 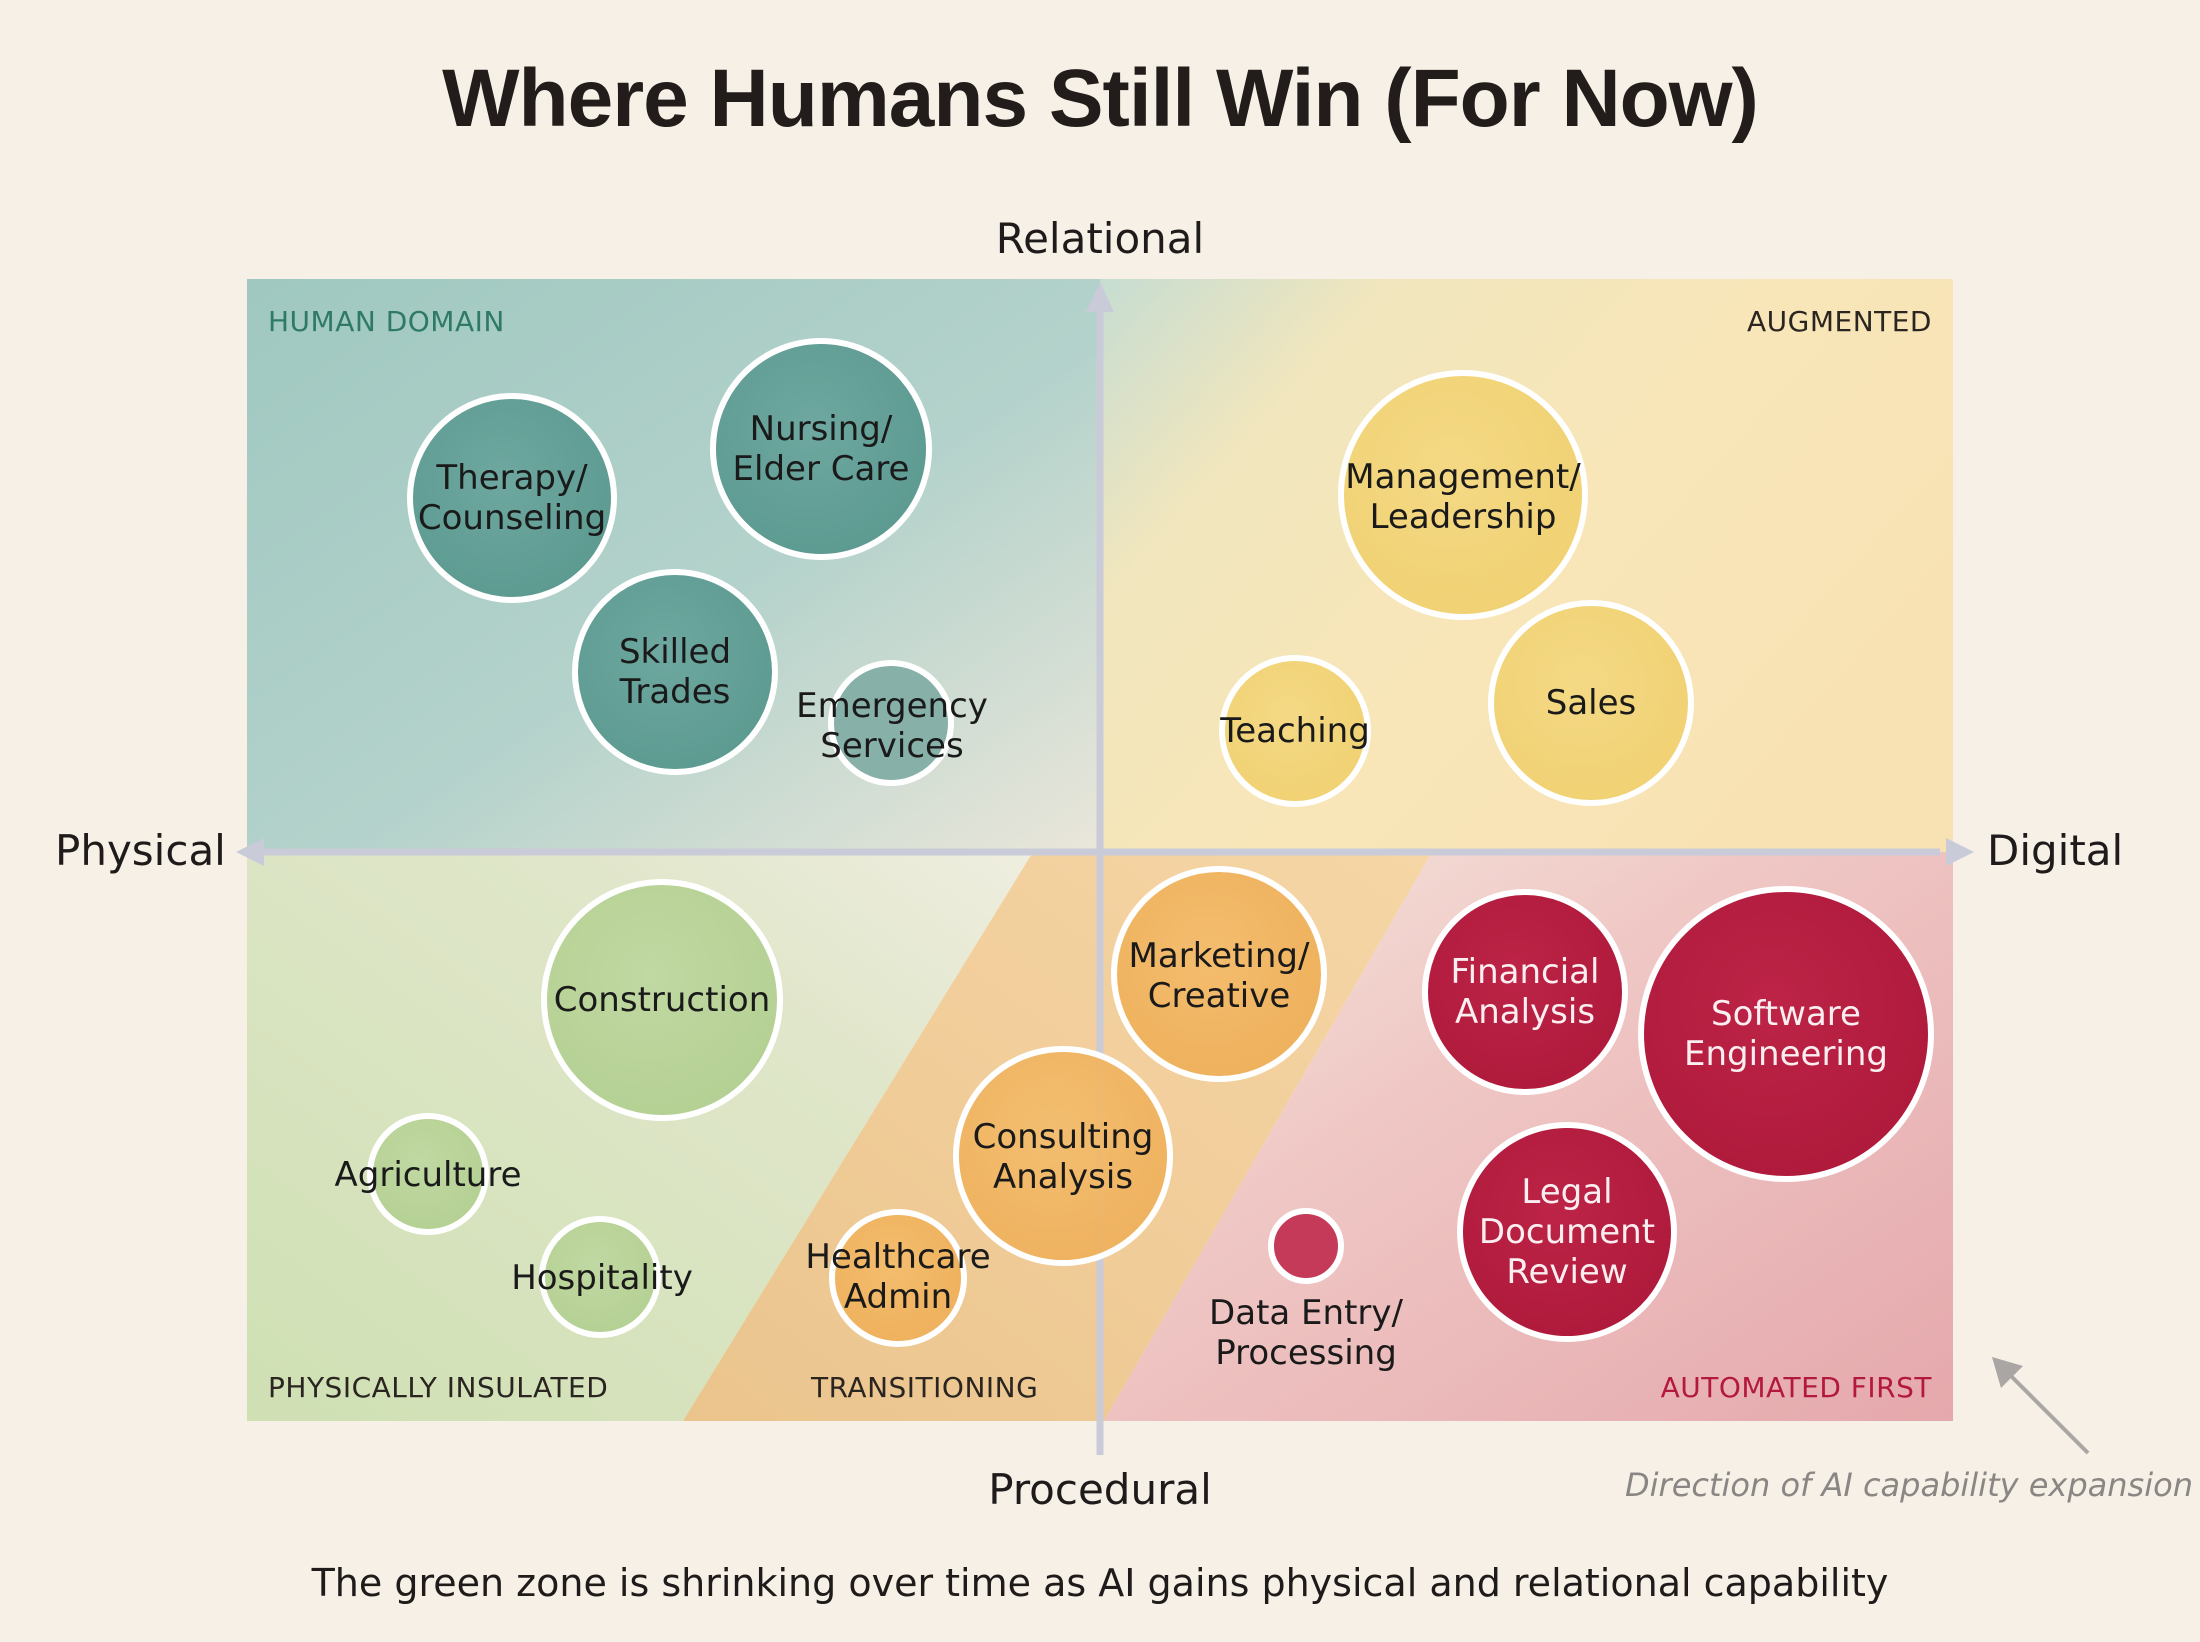 I want to click on bubble-skilled-trades, so click(x=675, y=672).